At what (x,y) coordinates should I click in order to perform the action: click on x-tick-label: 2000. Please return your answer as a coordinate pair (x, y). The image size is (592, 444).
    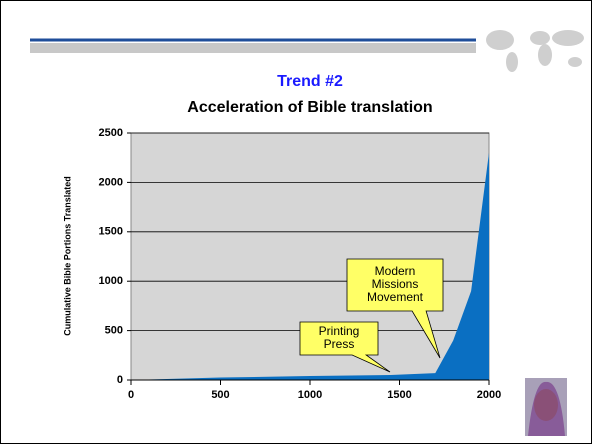
    Looking at the image, I should click on (489, 395).